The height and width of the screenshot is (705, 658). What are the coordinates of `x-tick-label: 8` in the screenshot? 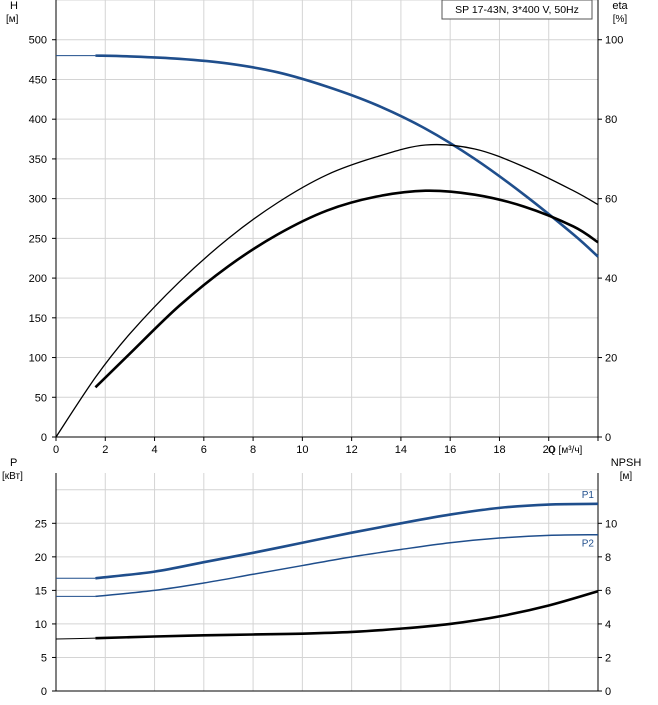 It's located at (253, 450).